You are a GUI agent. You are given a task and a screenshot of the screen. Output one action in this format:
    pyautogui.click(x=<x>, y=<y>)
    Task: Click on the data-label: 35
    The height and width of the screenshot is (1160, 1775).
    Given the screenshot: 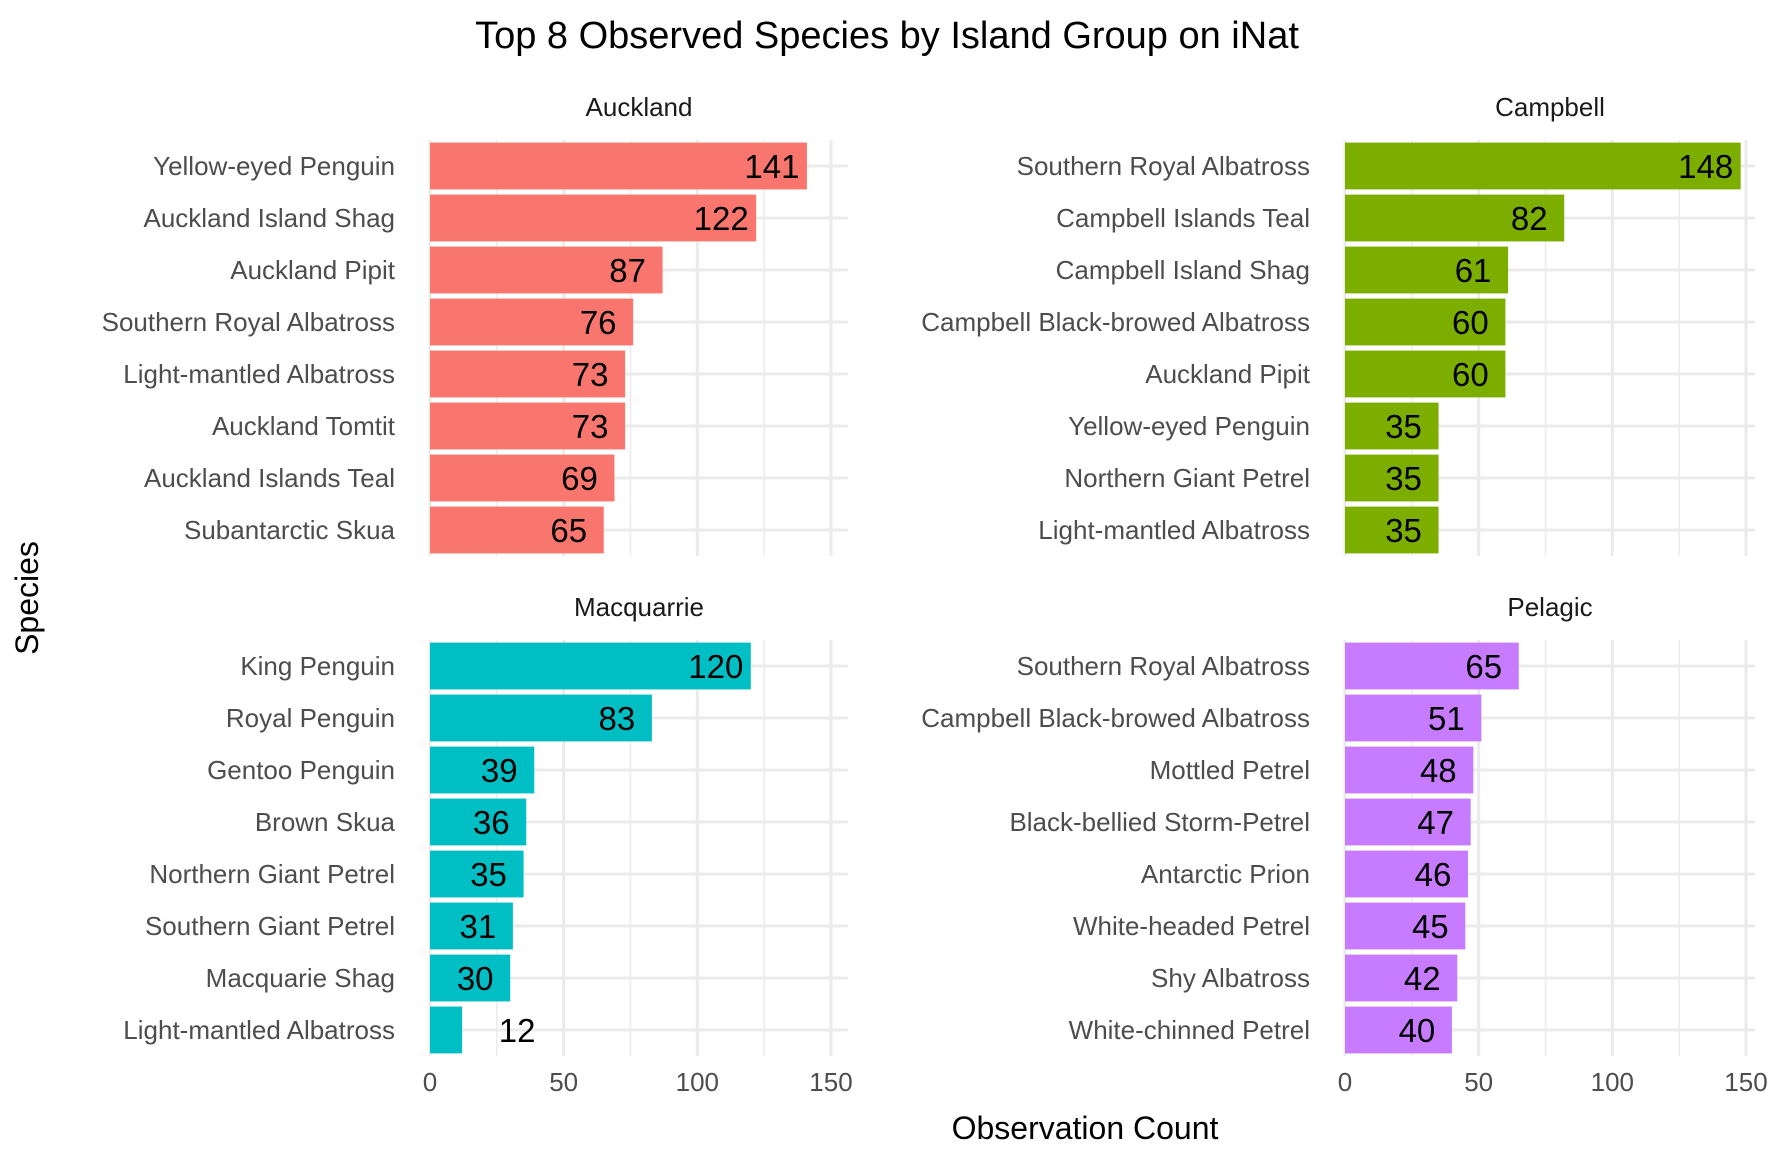 What is the action you would take?
    pyautogui.click(x=1403, y=478)
    